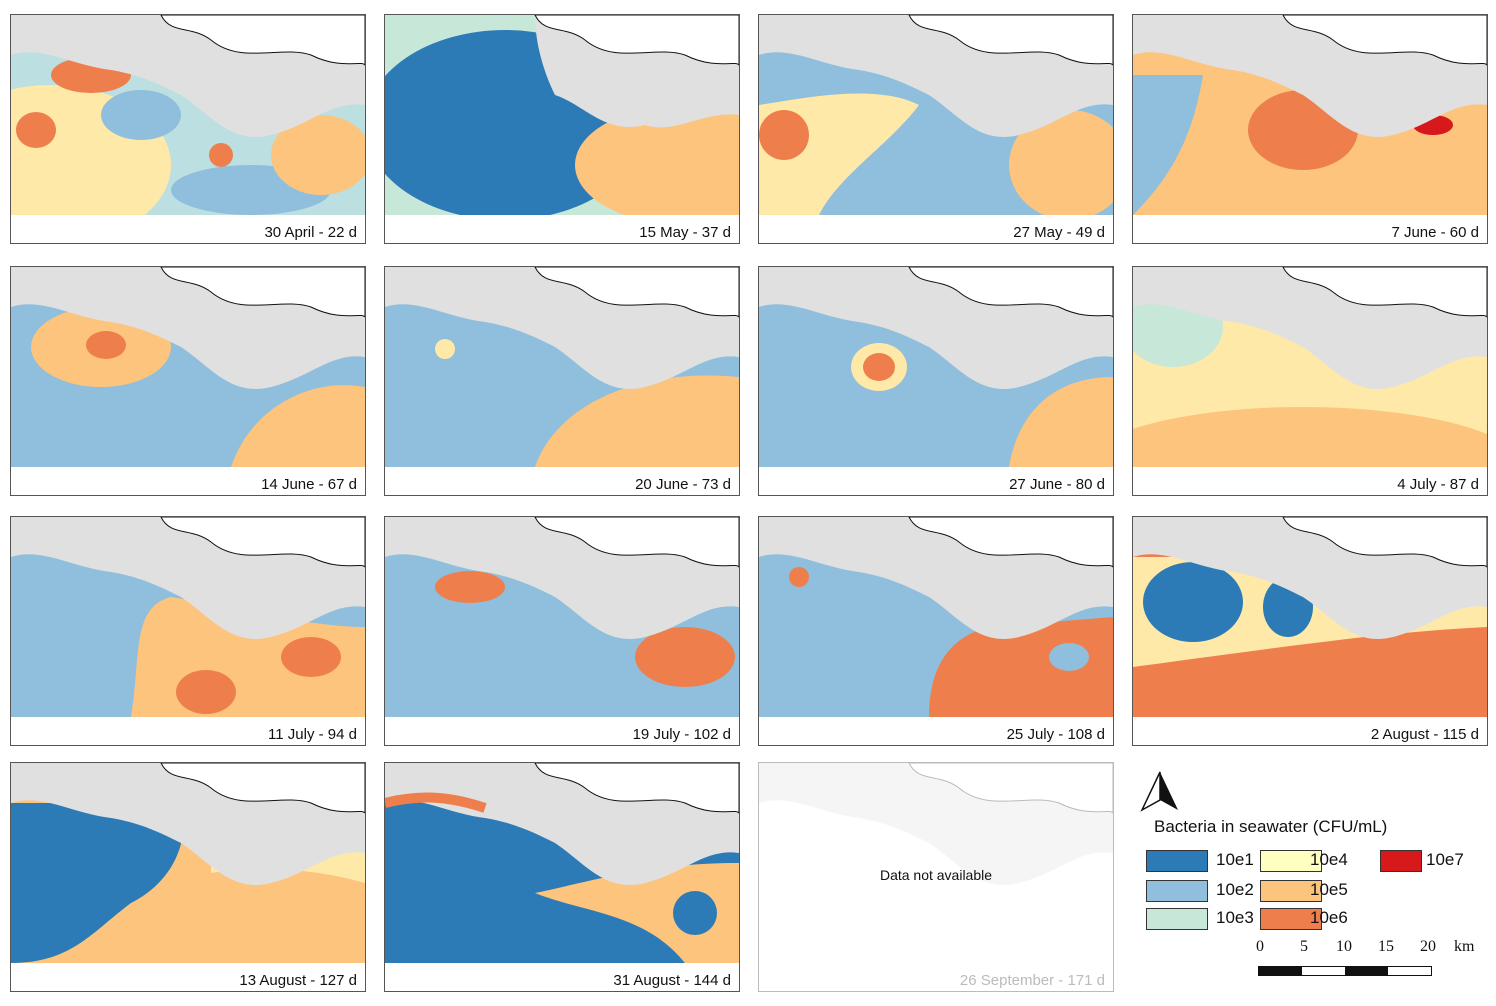 This screenshot has height=1006, width=1496. What do you see at coordinates (1055, 734) in the screenshot?
I see `panel-caption: 25 July - 108 d` at bounding box center [1055, 734].